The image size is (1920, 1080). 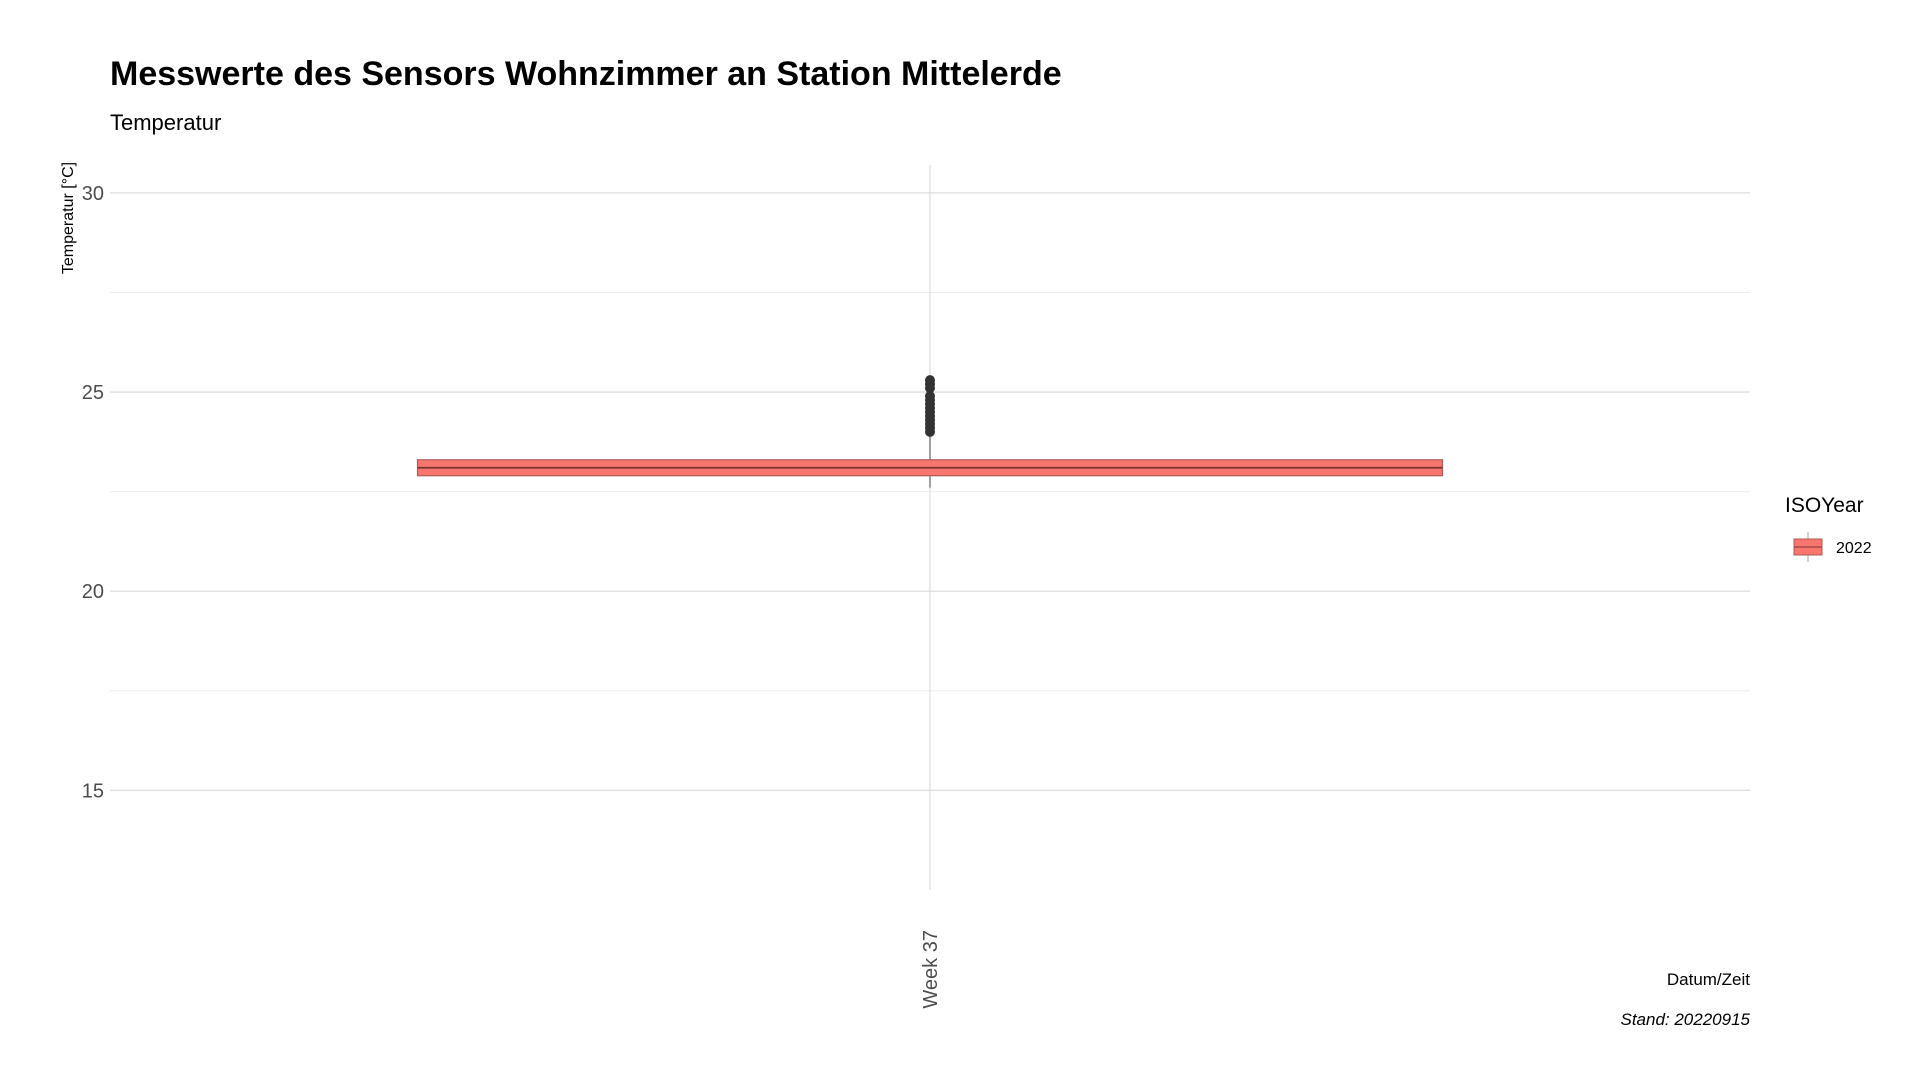 I want to click on legend-label: 2022, so click(x=1854, y=548).